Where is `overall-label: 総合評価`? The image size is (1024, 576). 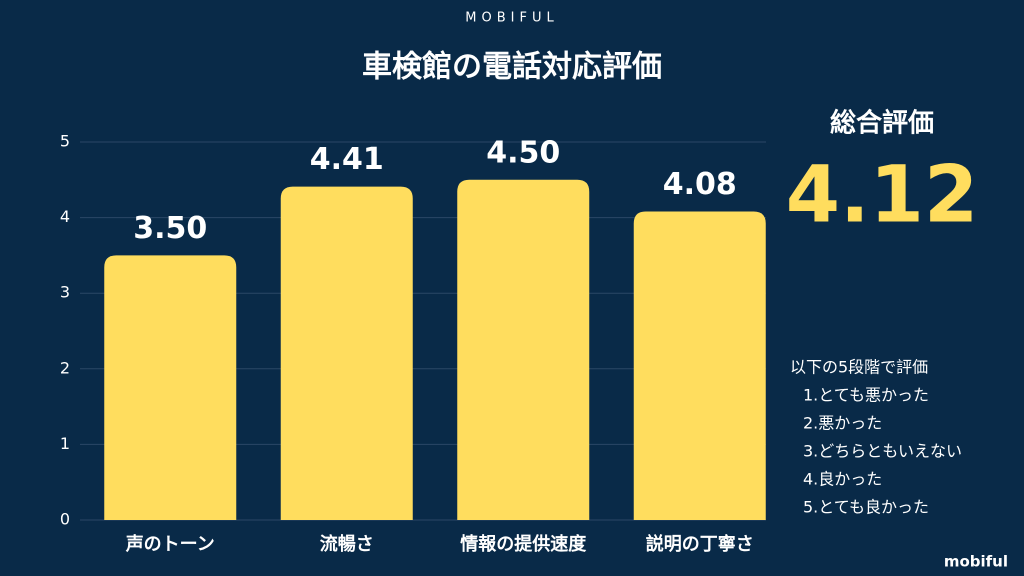 overall-label: 総合評価 is located at coordinates (882, 123).